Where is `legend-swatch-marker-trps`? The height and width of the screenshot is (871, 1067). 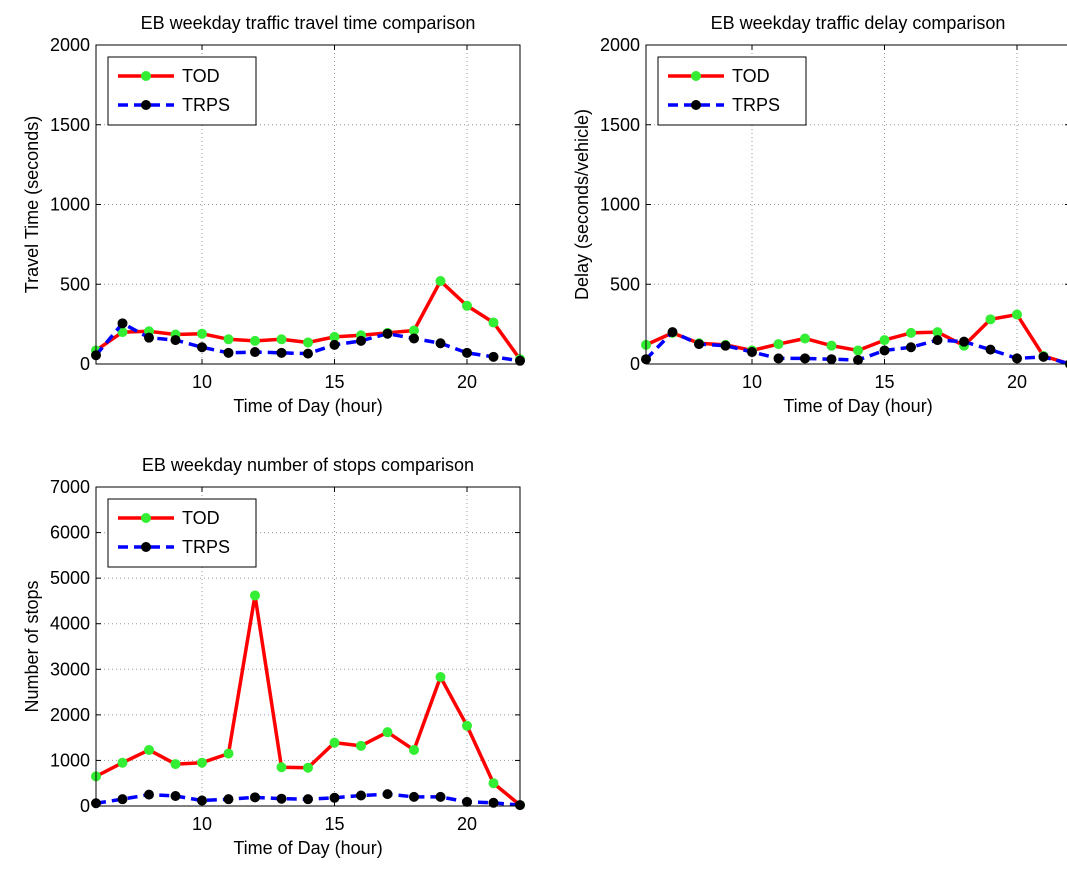
legend-swatch-marker-trps is located at coordinates (146, 105).